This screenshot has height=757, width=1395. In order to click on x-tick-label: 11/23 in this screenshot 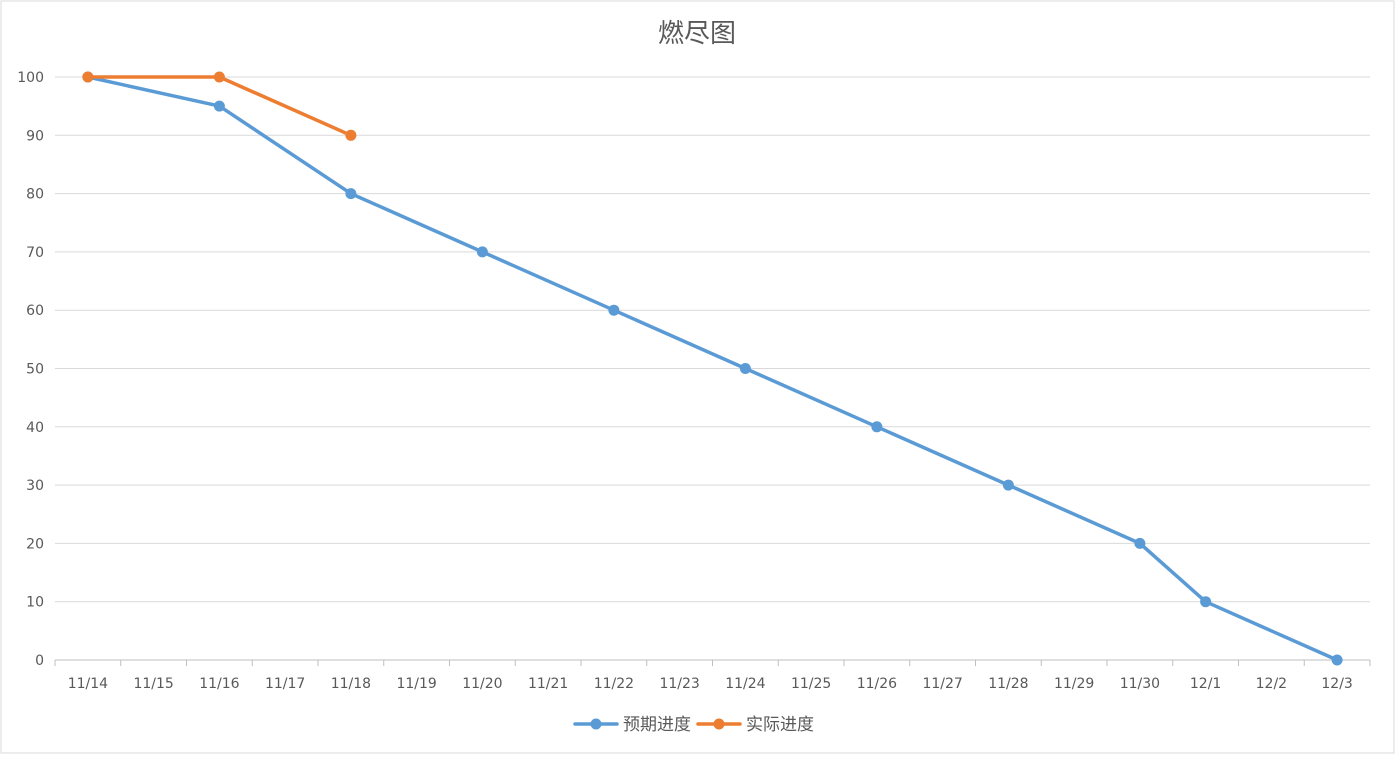, I will do `click(679, 684)`.